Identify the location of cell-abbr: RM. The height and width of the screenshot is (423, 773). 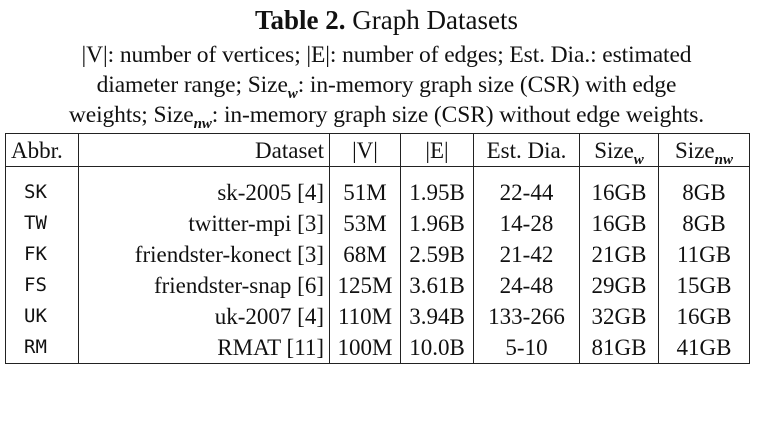
(42, 348).